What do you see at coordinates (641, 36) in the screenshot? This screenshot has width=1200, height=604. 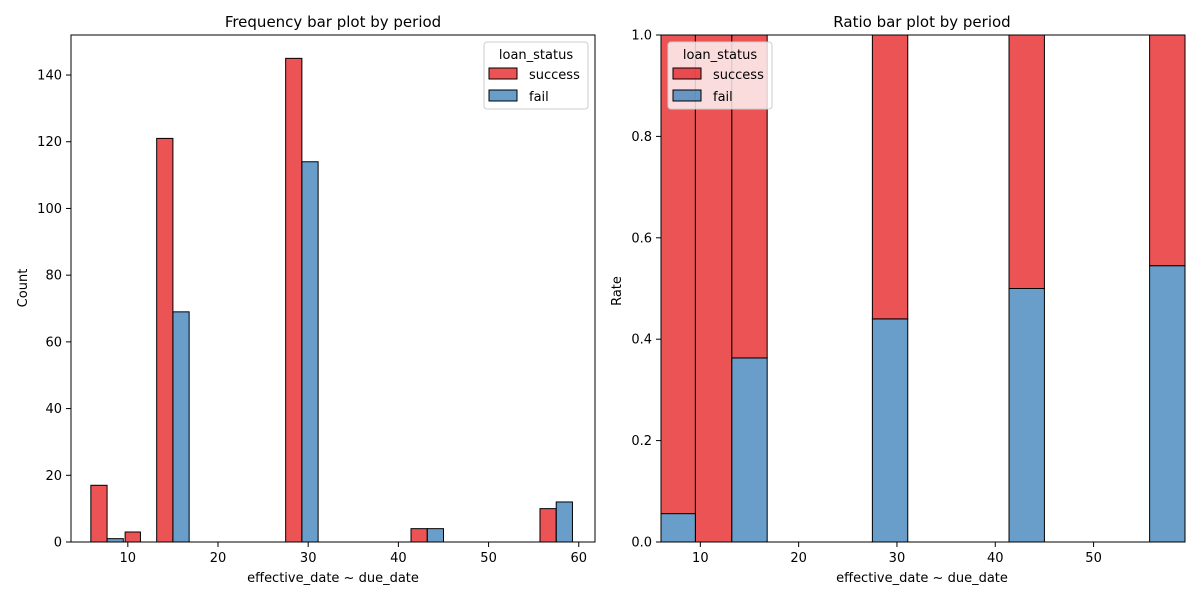 I see `y-tick-label: 1.0` at bounding box center [641, 36].